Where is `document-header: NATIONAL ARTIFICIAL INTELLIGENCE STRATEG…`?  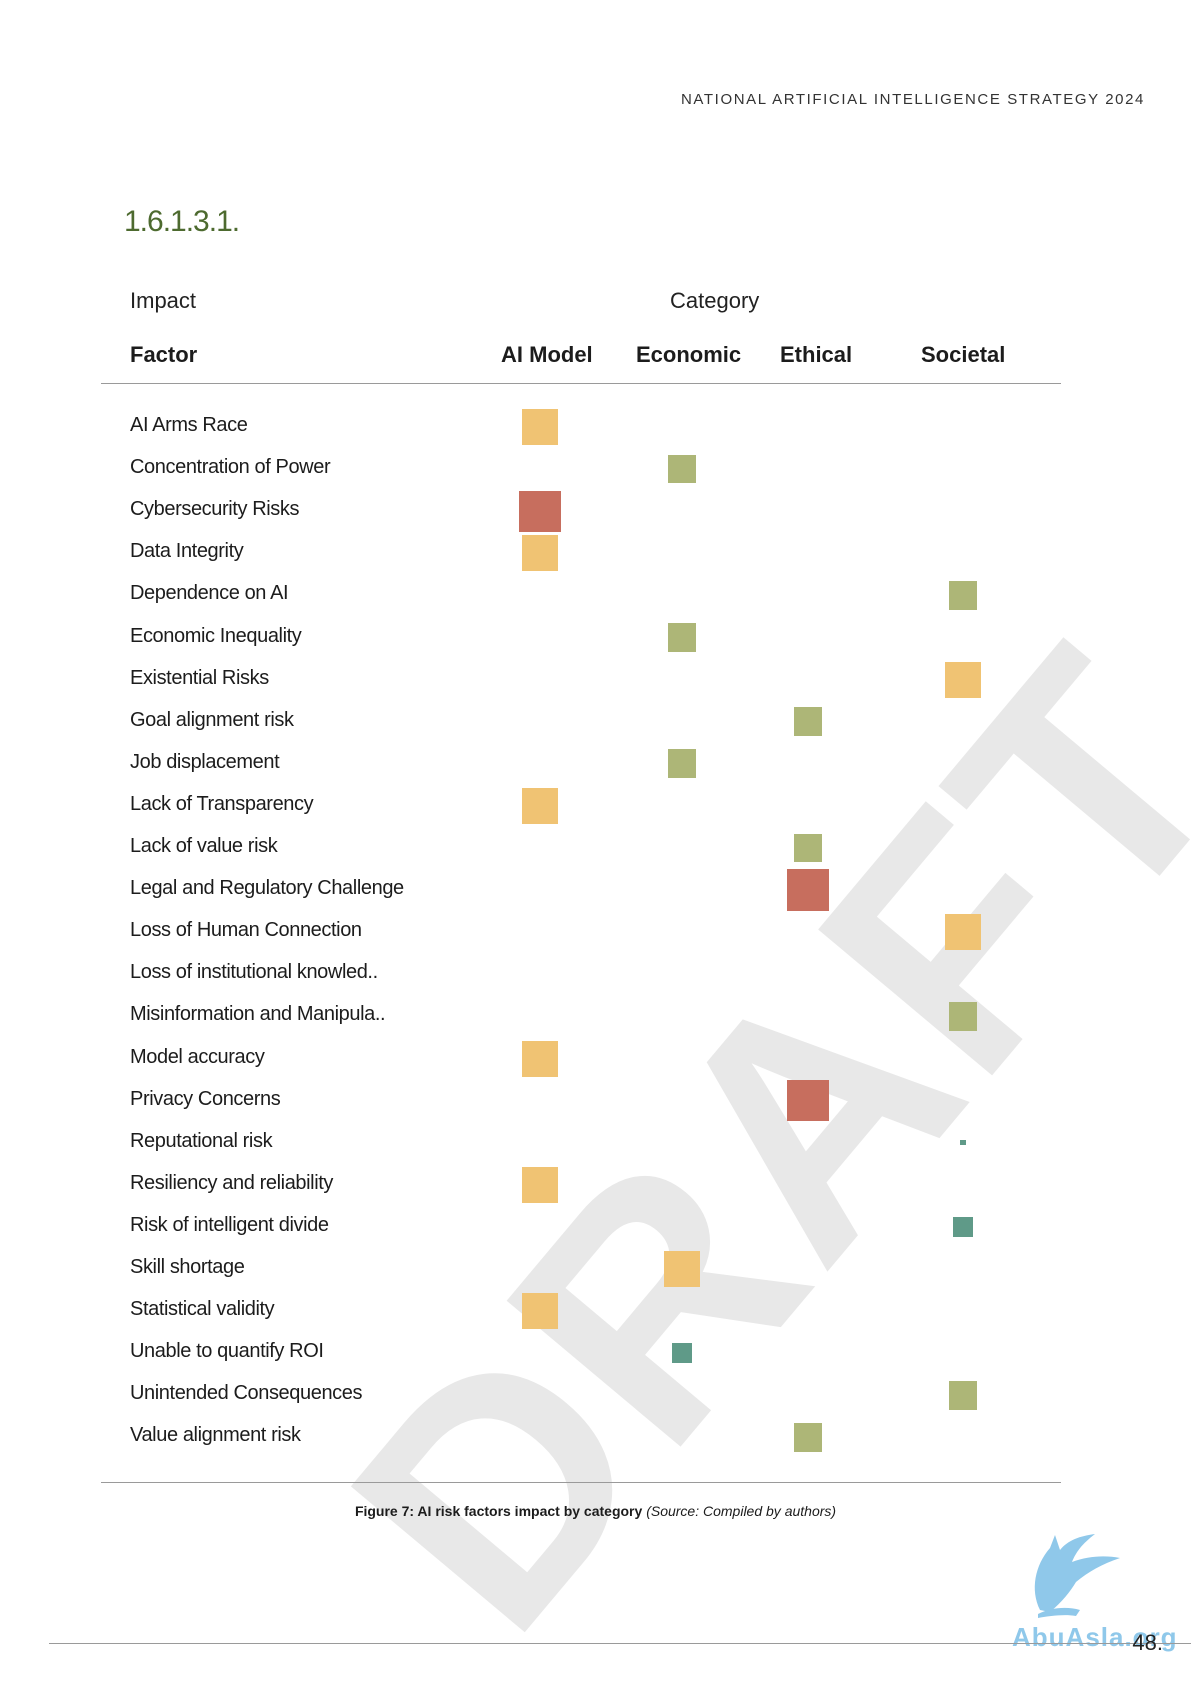 document-header: NATIONAL ARTIFICIAL INTELLIGENCE STRATEG… is located at coordinates (913, 99).